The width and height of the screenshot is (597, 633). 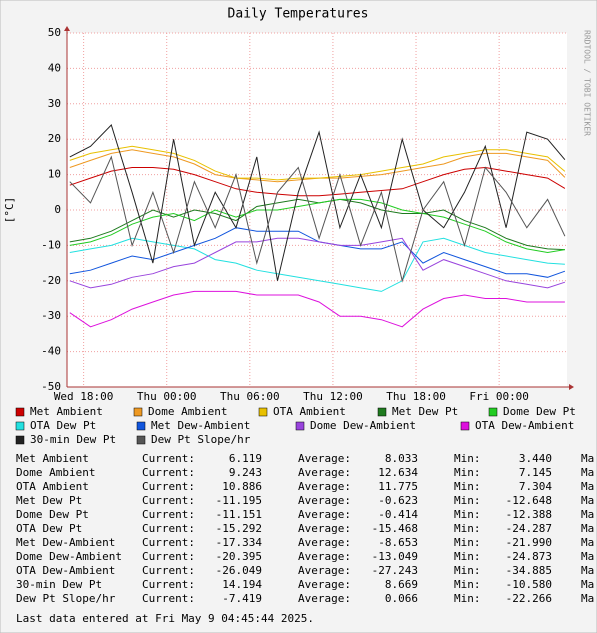 What do you see at coordinates (65, 542) in the screenshot?
I see `stat-name: Met Dew-Ambient` at bounding box center [65, 542].